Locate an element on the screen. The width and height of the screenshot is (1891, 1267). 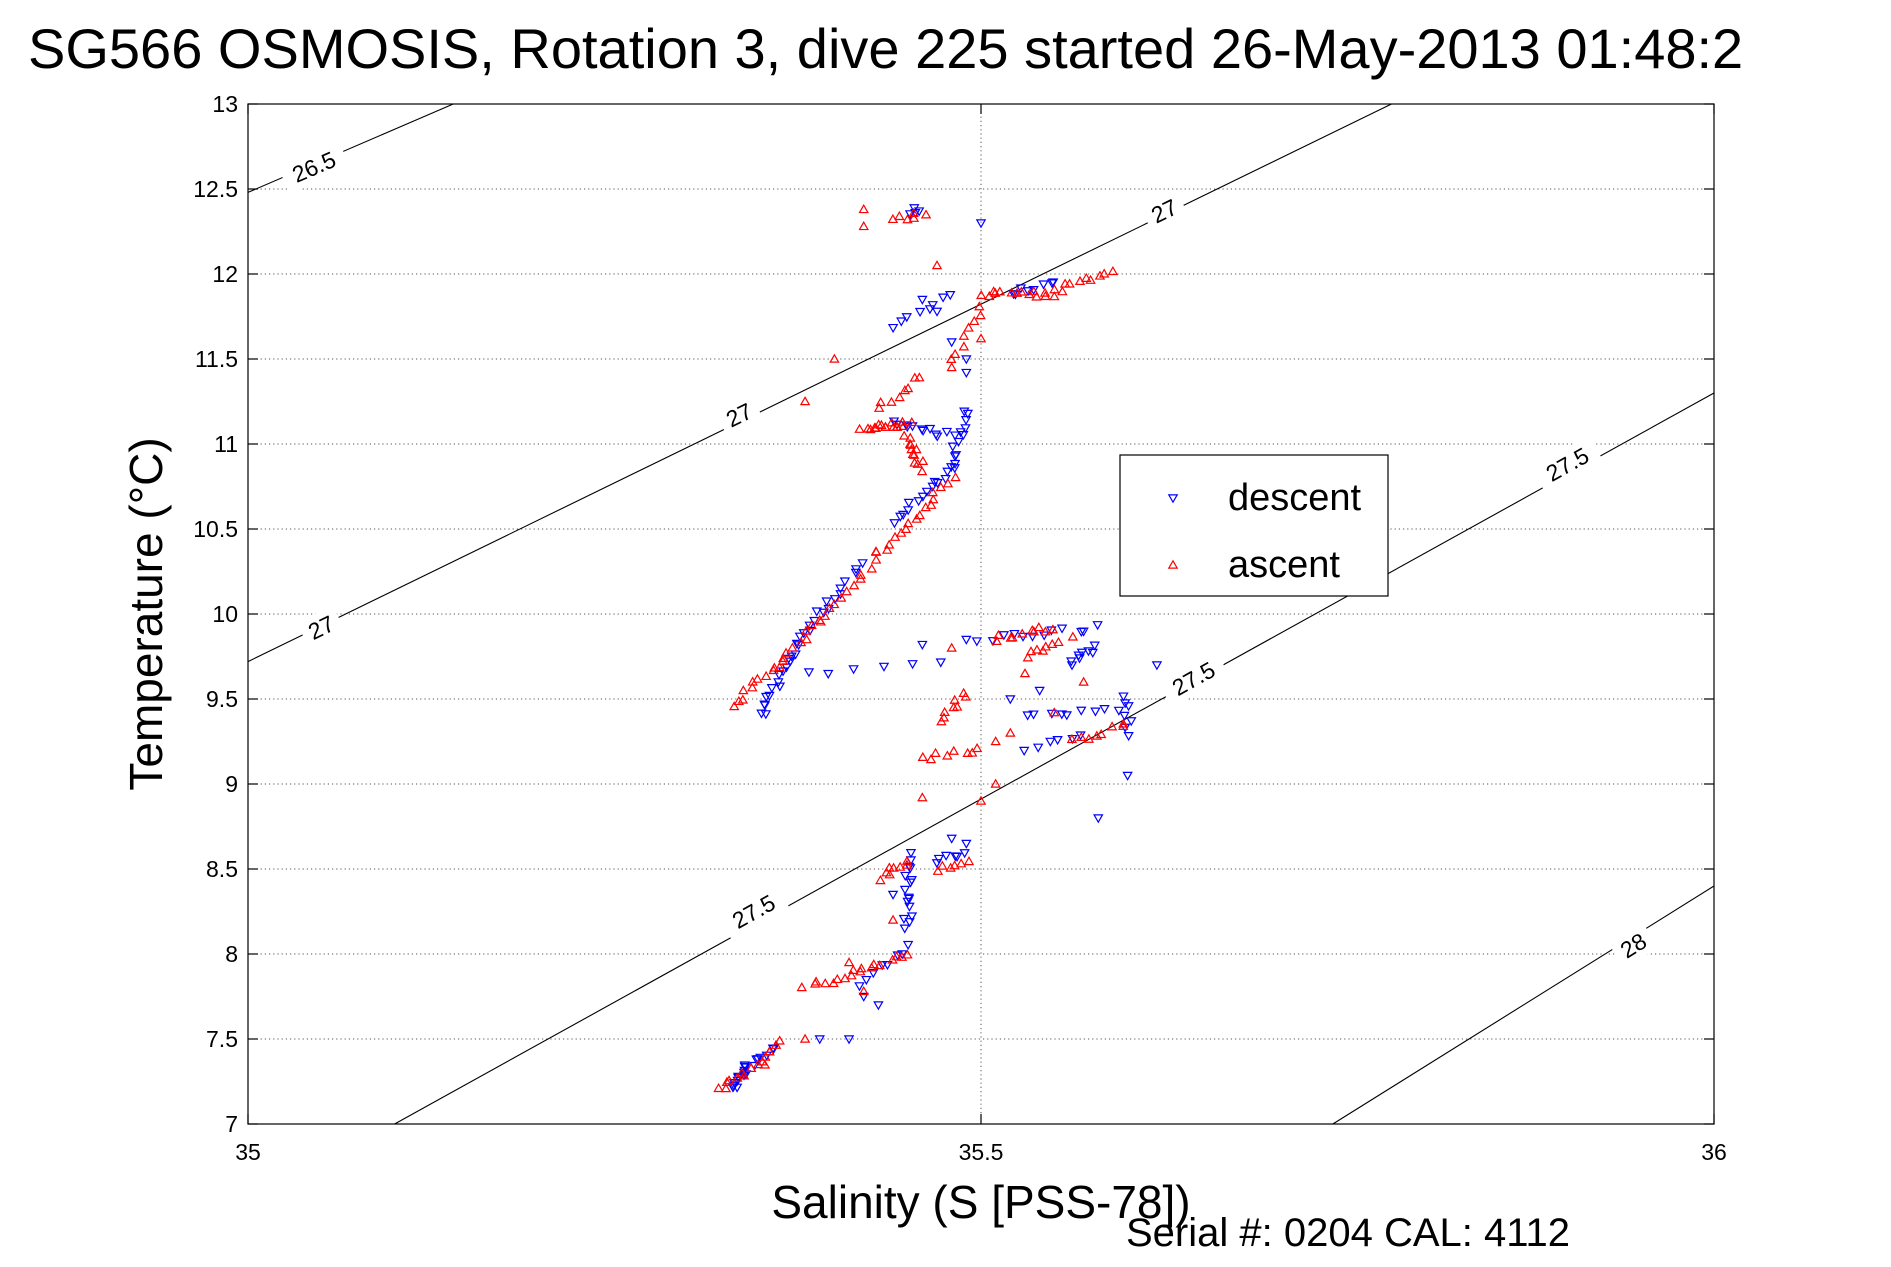
contour-label-background is located at coordinates (1567, 464).